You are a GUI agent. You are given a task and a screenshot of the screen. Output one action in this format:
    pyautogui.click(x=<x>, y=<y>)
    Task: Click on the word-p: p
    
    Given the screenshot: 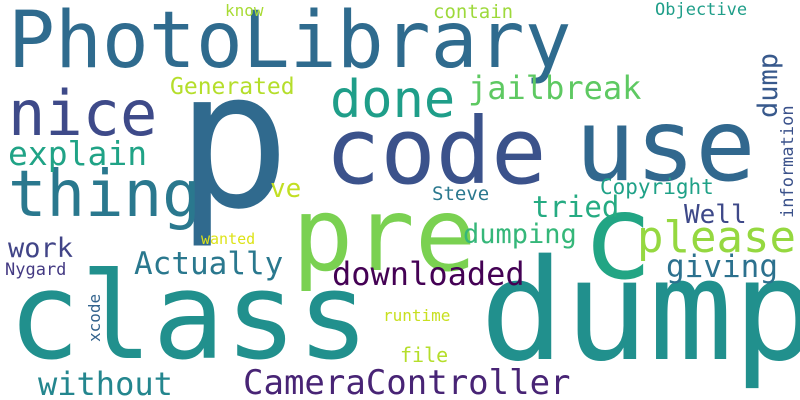 What is the action you would take?
    pyautogui.click(x=233, y=140)
    